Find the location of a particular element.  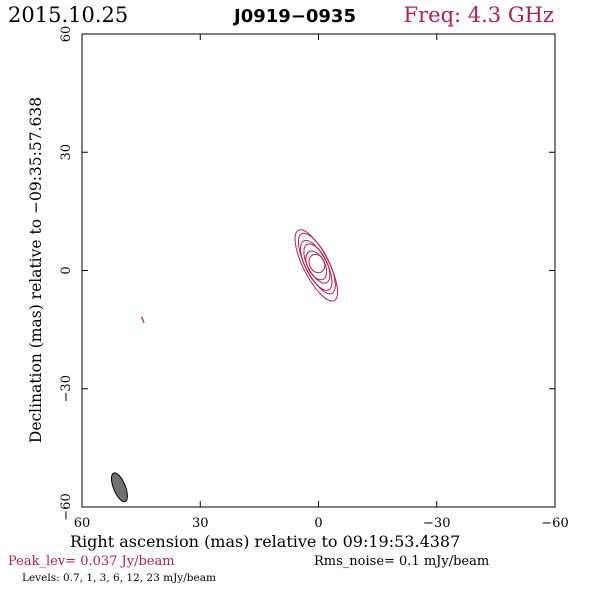

noise-feature is located at coordinates (143, 320).